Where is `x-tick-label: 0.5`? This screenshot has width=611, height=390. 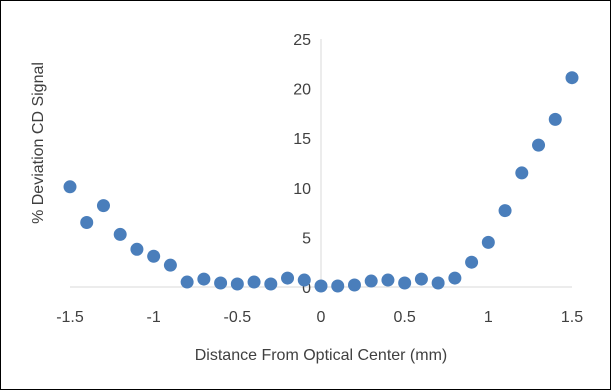
x-tick-label: 0.5 is located at coordinates (405, 317).